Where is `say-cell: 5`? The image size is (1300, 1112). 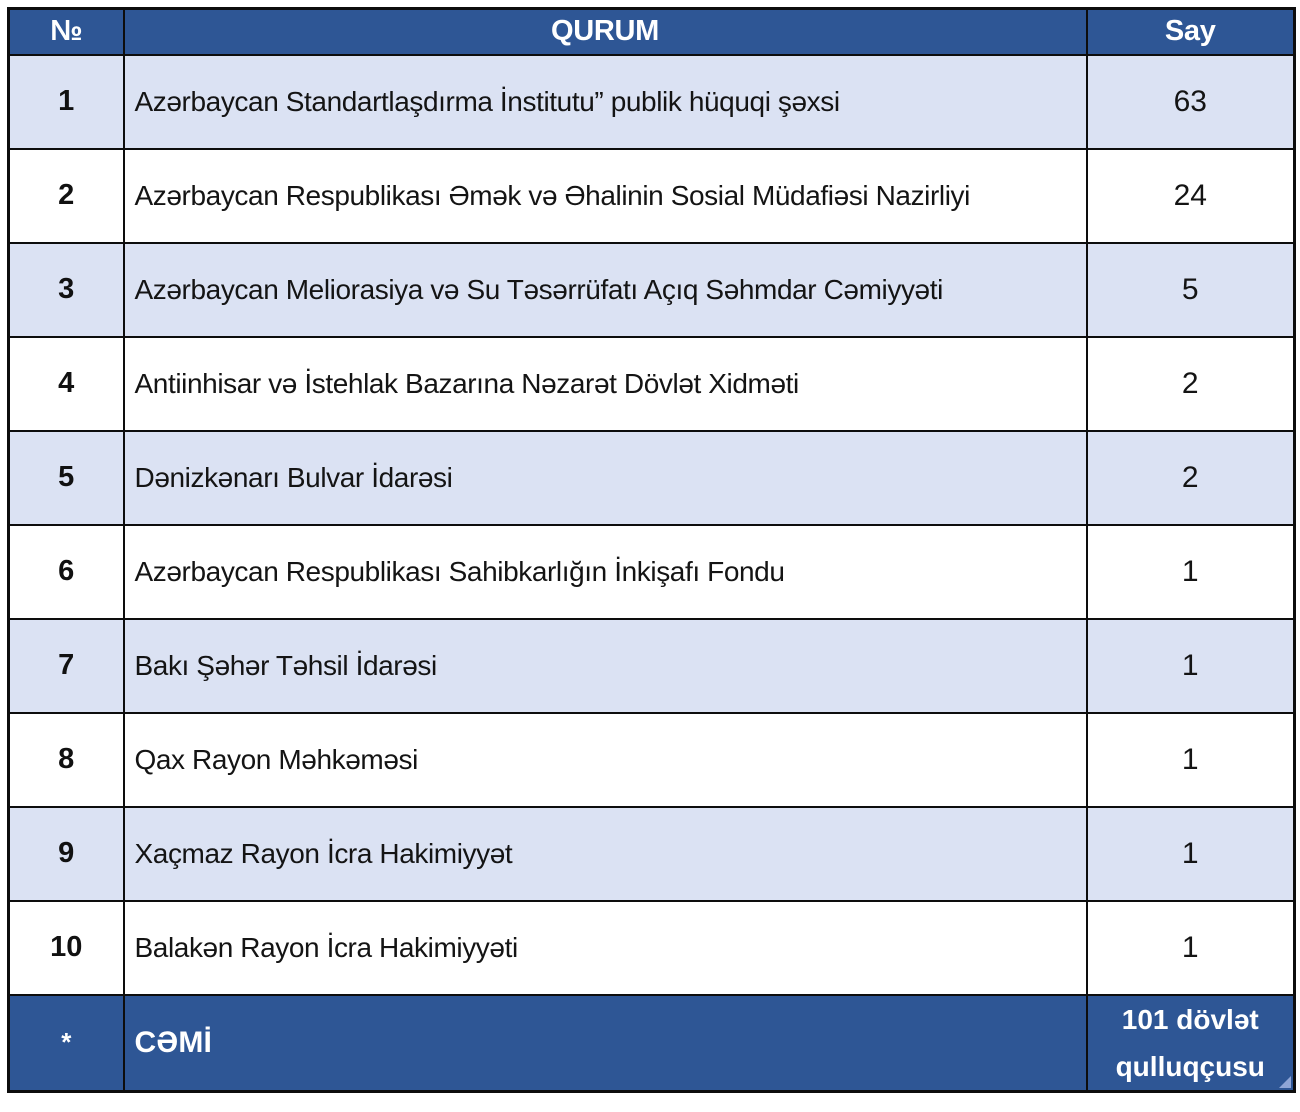
say-cell: 5 is located at coordinates (1190, 289).